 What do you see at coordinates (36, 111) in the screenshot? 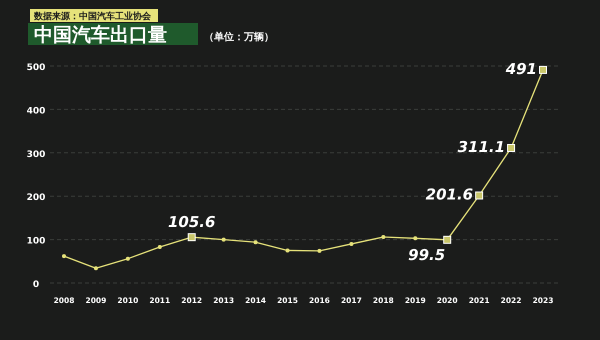
I see `y-tick-label: 400` at bounding box center [36, 111].